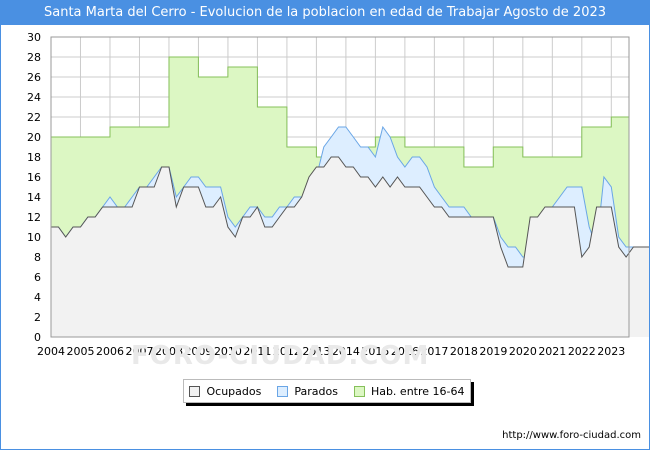 This screenshot has height=450, width=650. What do you see at coordinates (316, 391) in the screenshot?
I see `legend-label-parados: Parados` at bounding box center [316, 391].